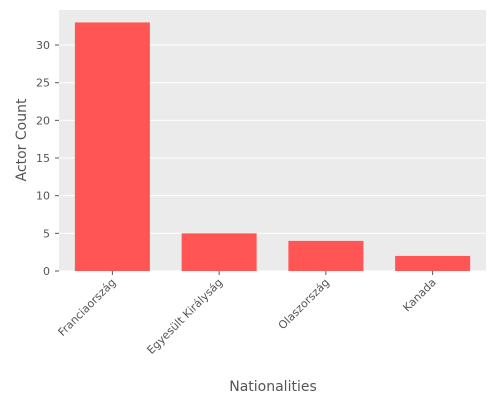 The width and height of the screenshot is (500, 400). I want to click on y-tick-labels: 0 5 10 15 20 25 30, so click(47, 158).